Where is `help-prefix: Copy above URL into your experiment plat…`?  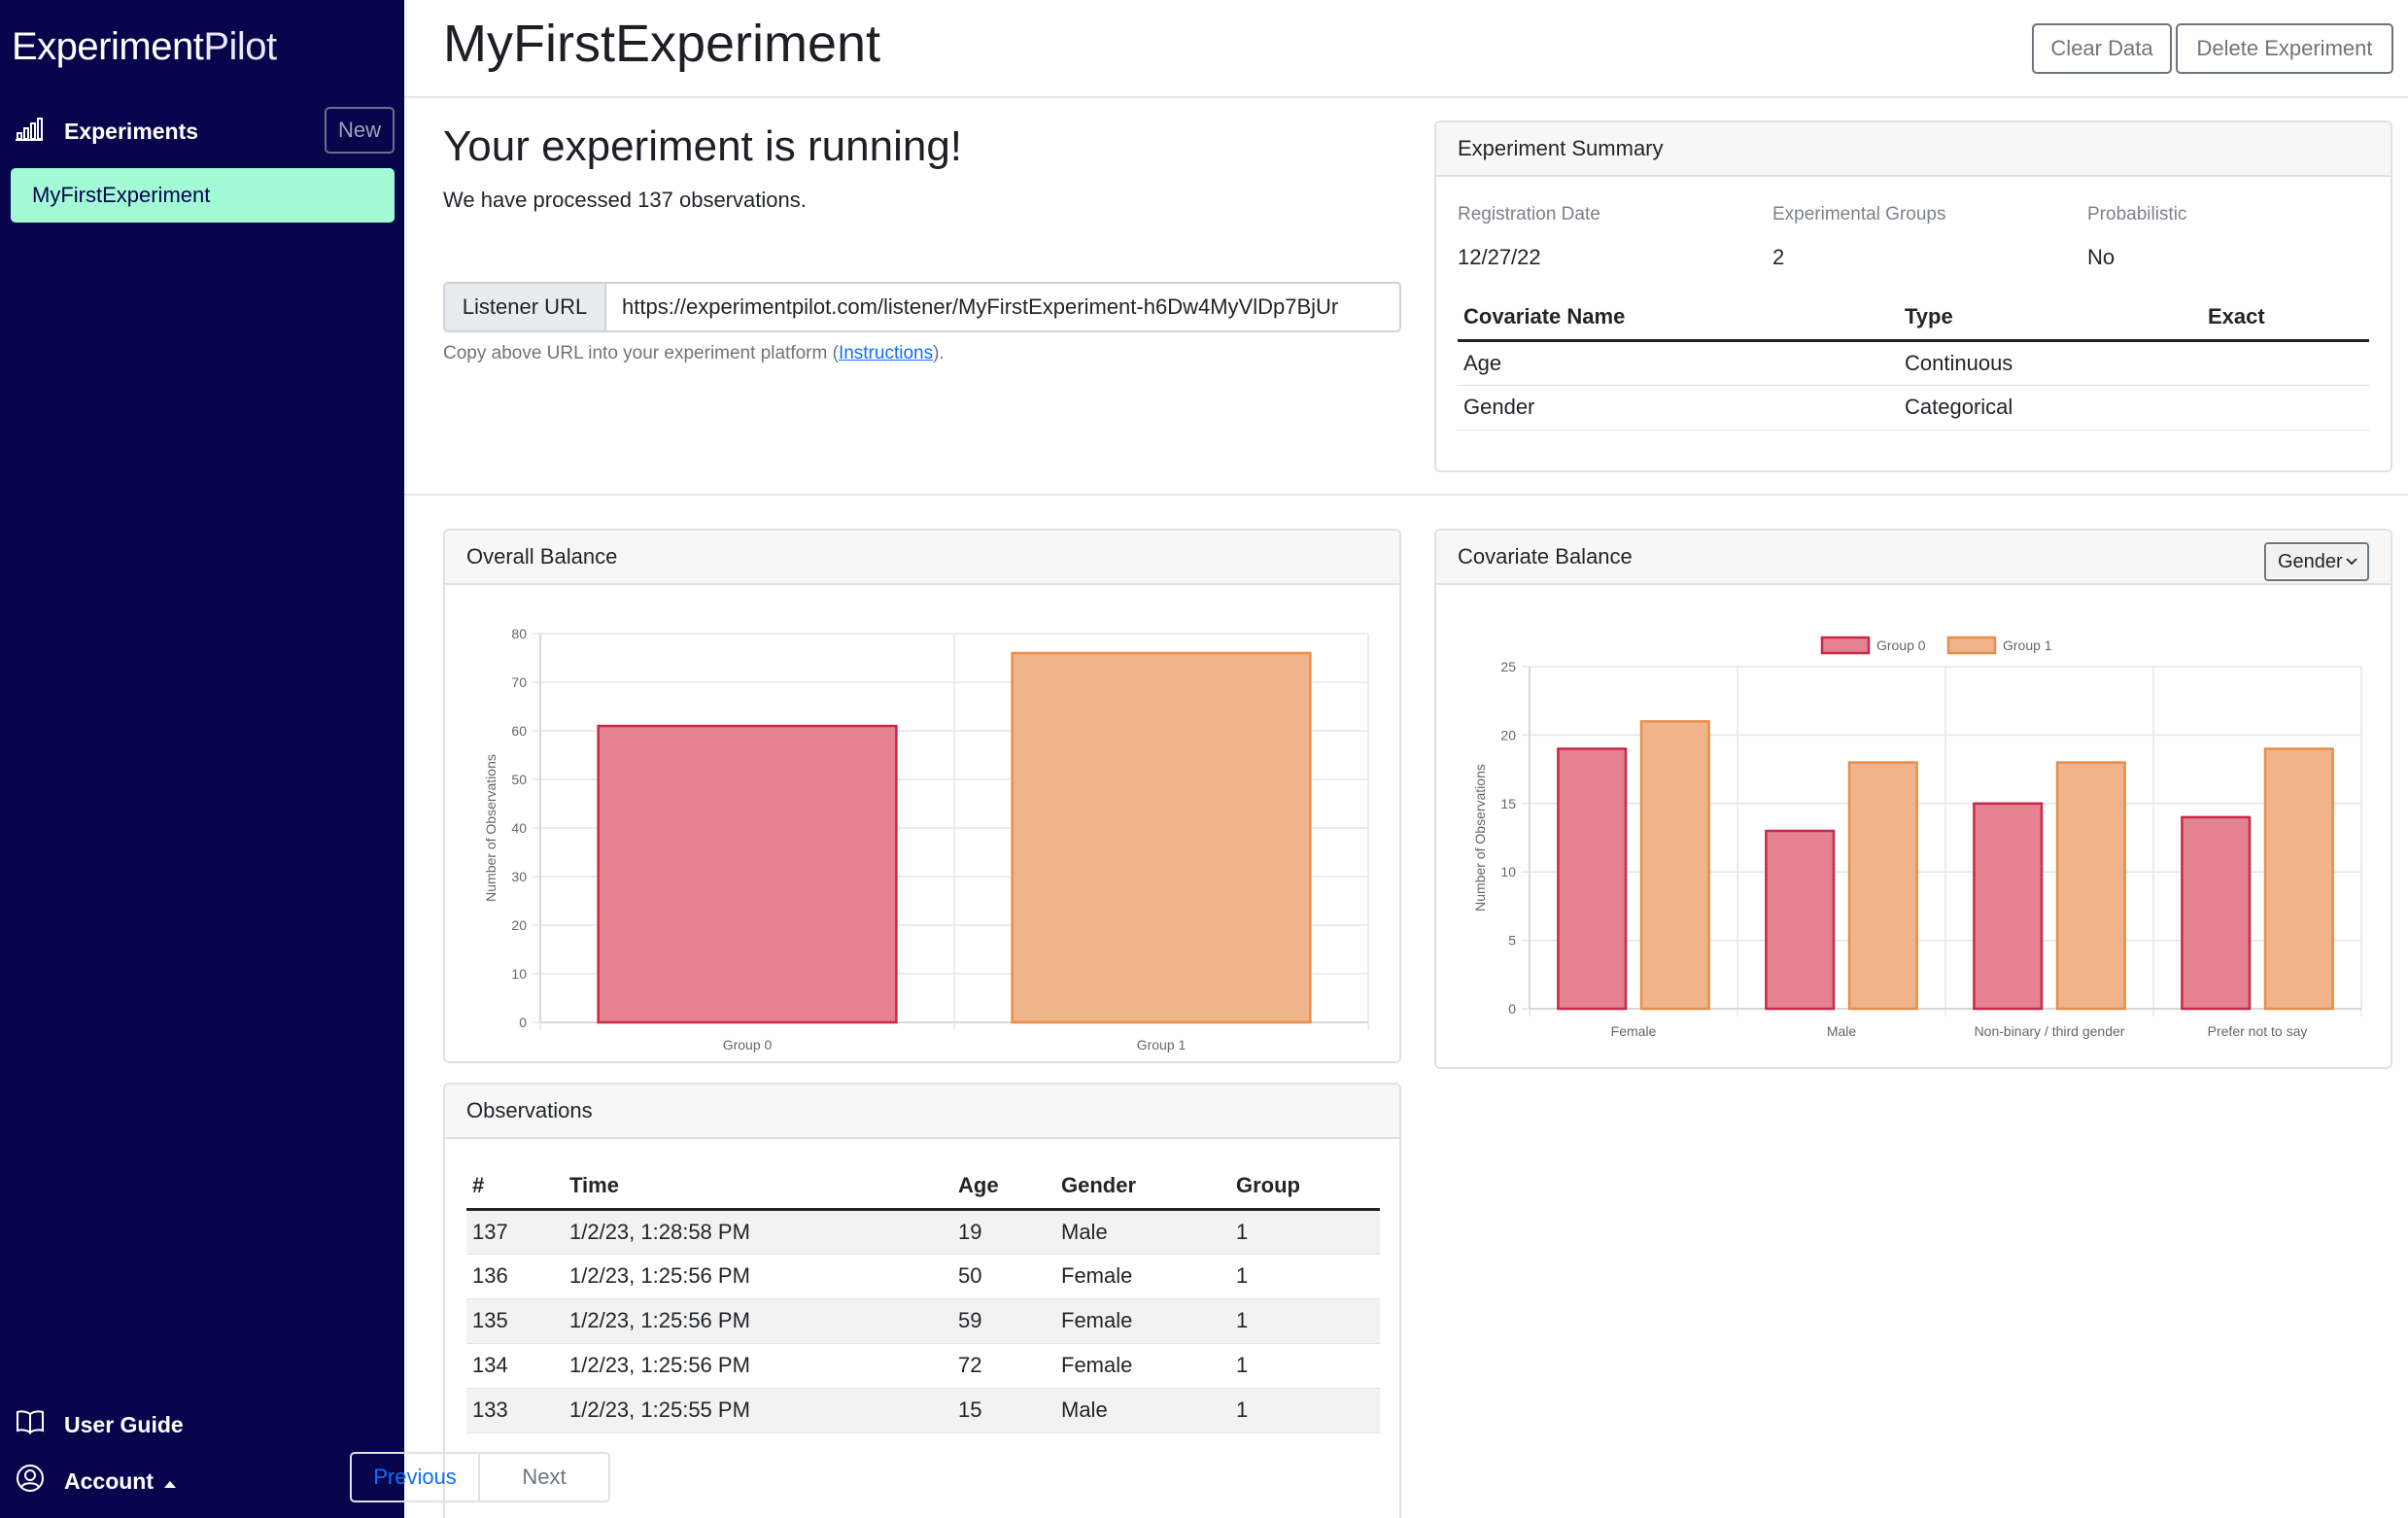 help-prefix: Copy above URL into your experiment plat… is located at coordinates (641, 353).